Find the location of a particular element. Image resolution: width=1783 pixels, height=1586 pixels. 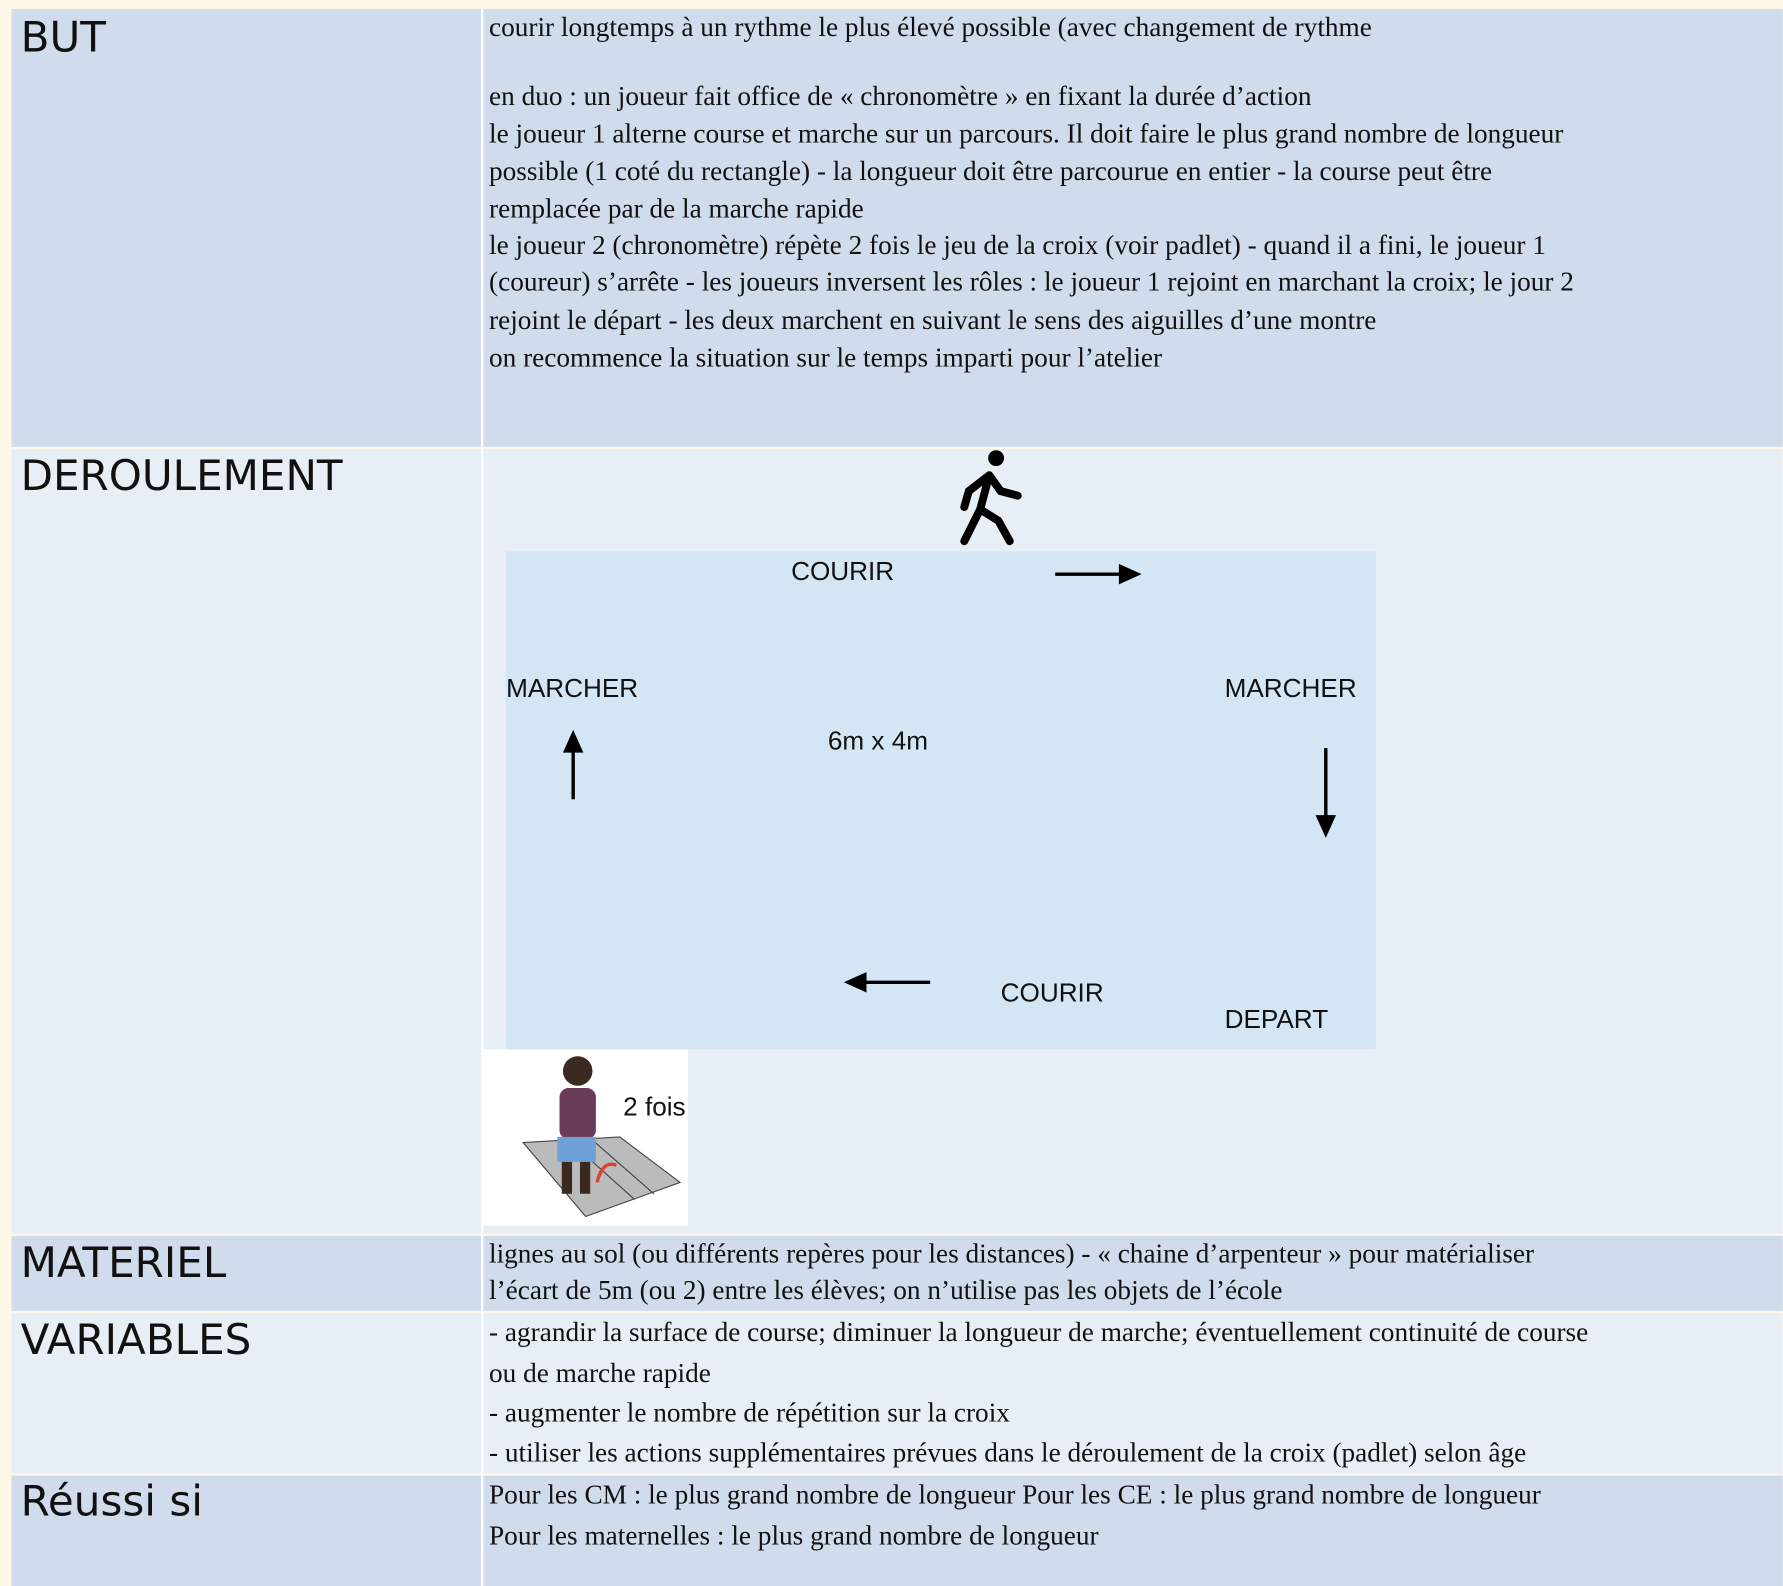

diagram-label: 6m x 4m is located at coordinates (878, 740).